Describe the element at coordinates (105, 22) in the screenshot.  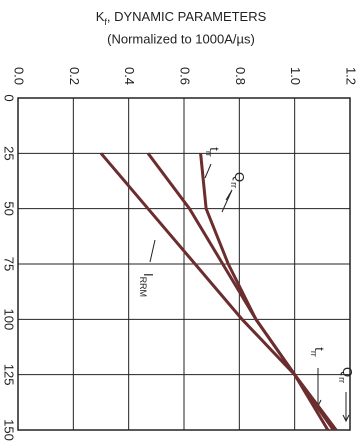
I see `title-sub: f` at that location.